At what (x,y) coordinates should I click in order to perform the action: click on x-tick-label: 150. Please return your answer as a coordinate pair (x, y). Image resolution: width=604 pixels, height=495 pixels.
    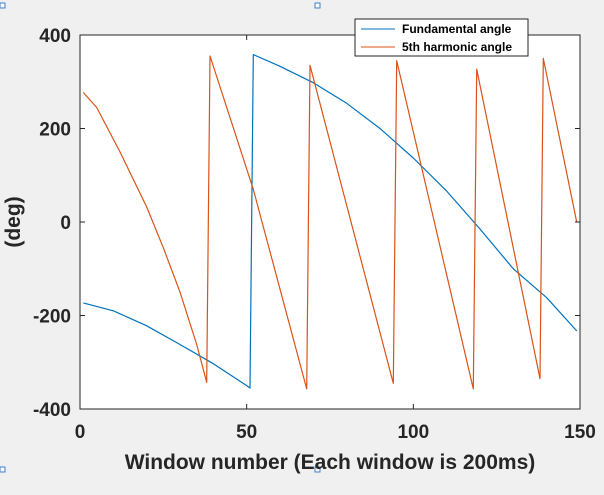
    Looking at the image, I should click on (580, 432).